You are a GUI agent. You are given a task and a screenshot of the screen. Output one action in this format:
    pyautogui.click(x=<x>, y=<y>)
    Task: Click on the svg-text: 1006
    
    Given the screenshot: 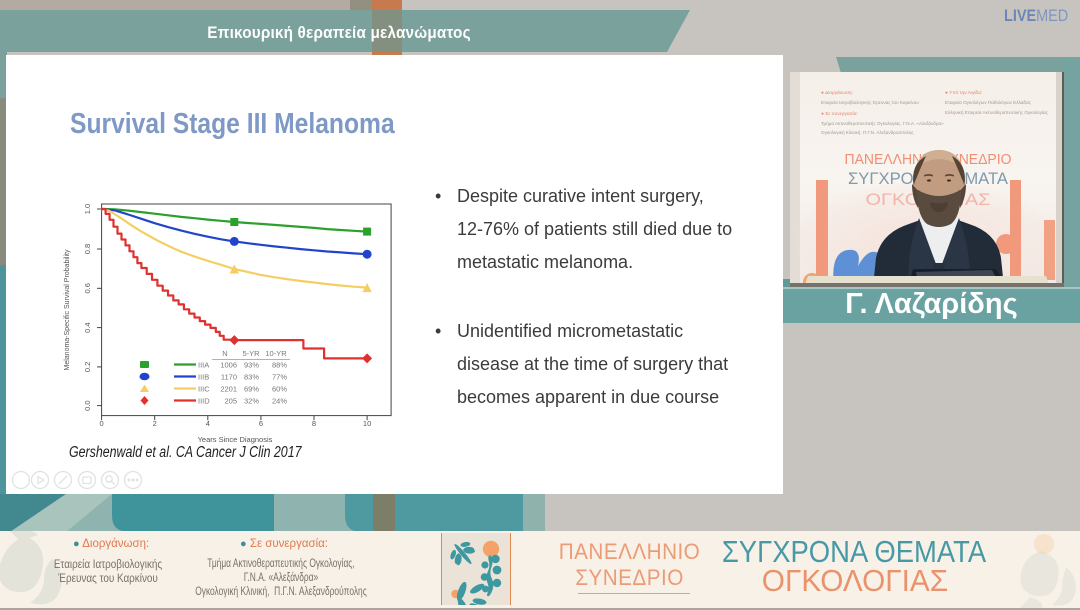 What is the action you would take?
    pyautogui.click(x=228, y=365)
    